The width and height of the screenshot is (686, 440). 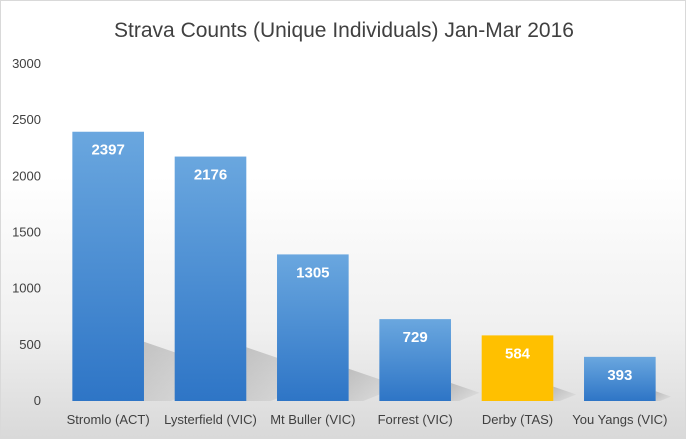 What do you see at coordinates (108, 419) in the screenshot?
I see `category-label: Stromlo (ACT)` at bounding box center [108, 419].